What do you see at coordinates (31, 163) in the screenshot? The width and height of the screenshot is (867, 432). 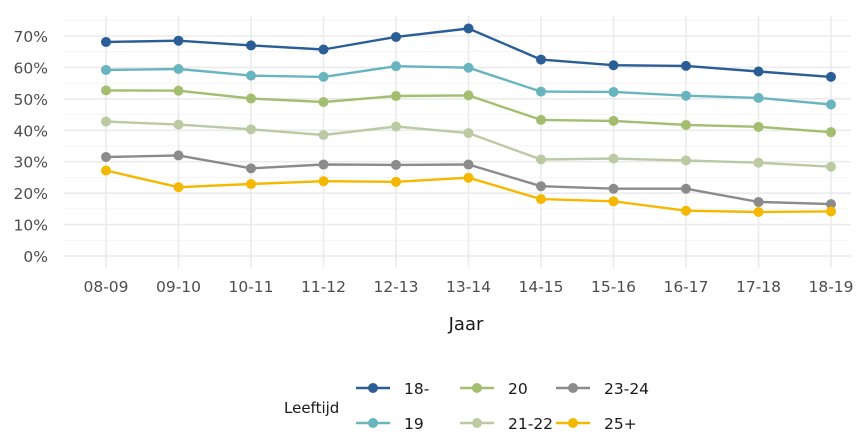 I see `y-tick-label: 30%` at bounding box center [31, 163].